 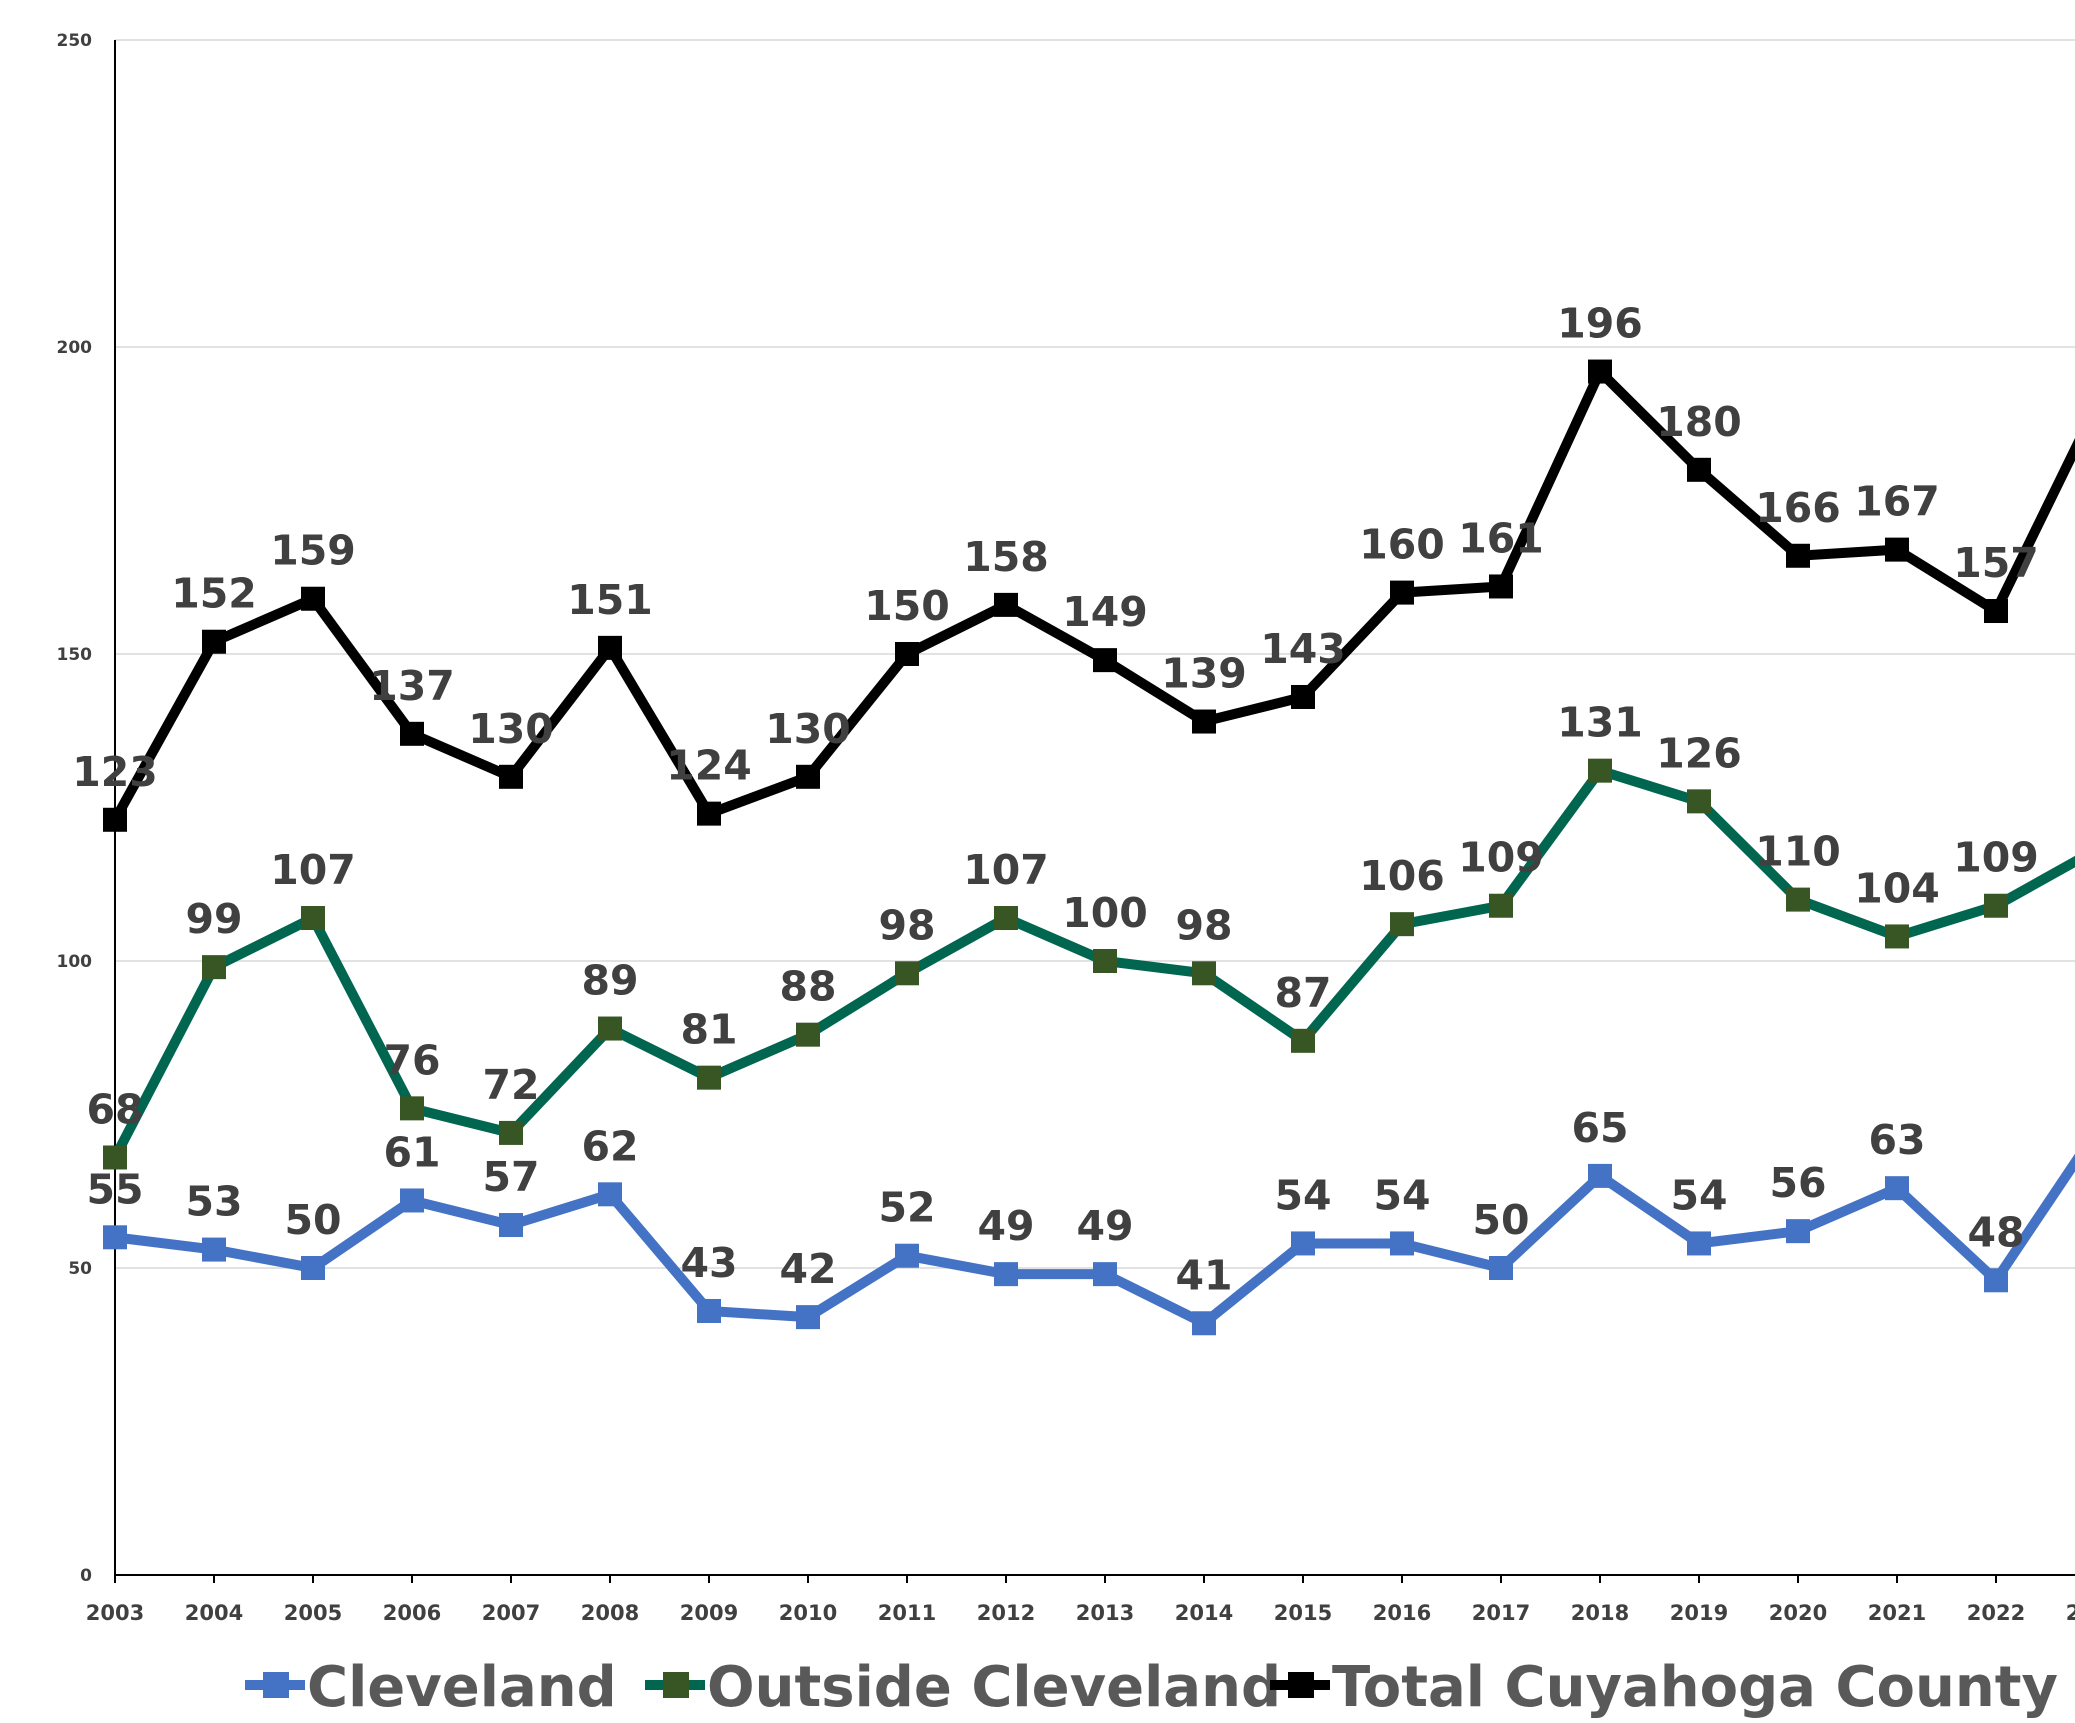 What do you see at coordinates (994, 1687) in the screenshot?
I see `legend-label: Outside Cleveland` at bounding box center [994, 1687].